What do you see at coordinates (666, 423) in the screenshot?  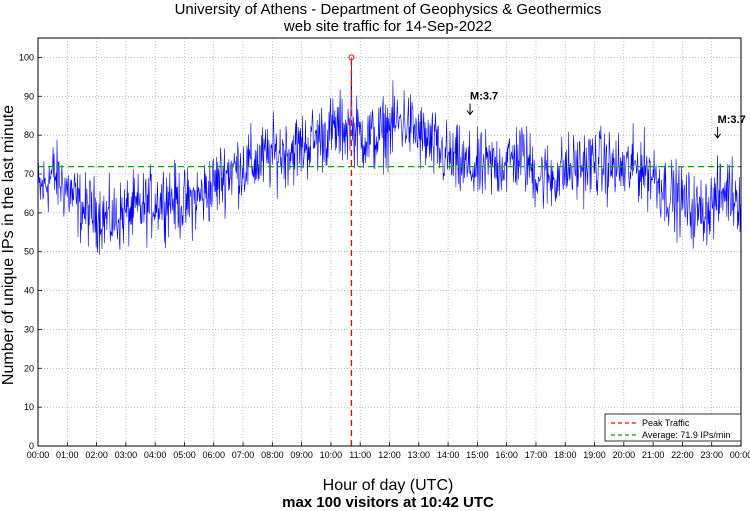 I see `legend-peak-label: Peak Traffic` at bounding box center [666, 423].